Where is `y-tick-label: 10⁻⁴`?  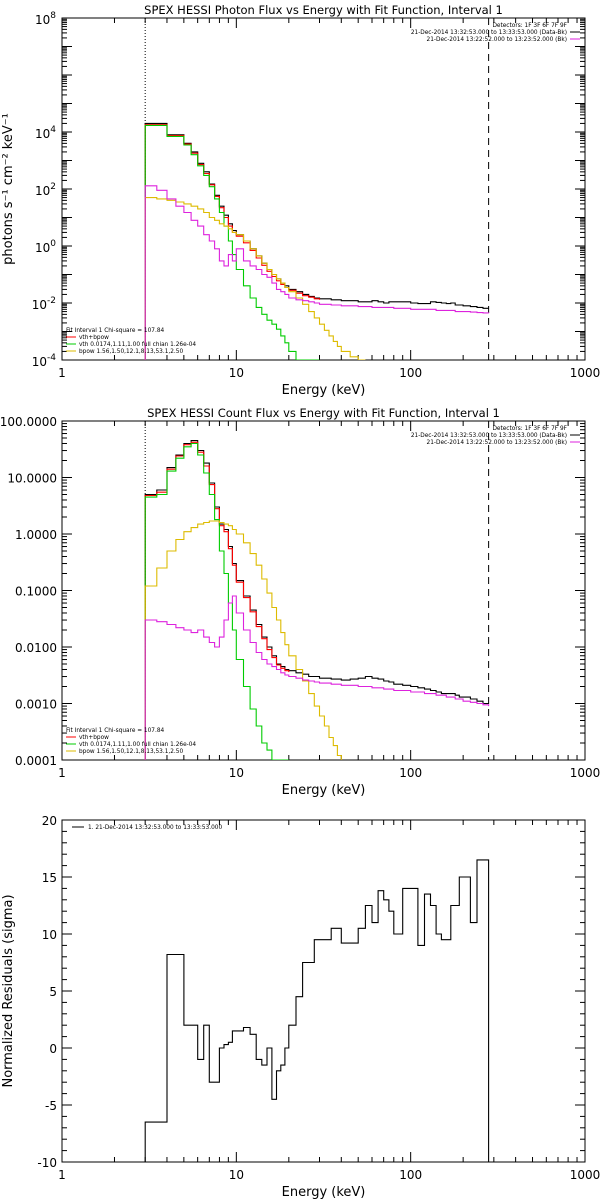 y-tick-label: 10⁻⁴ is located at coordinates (44, 361).